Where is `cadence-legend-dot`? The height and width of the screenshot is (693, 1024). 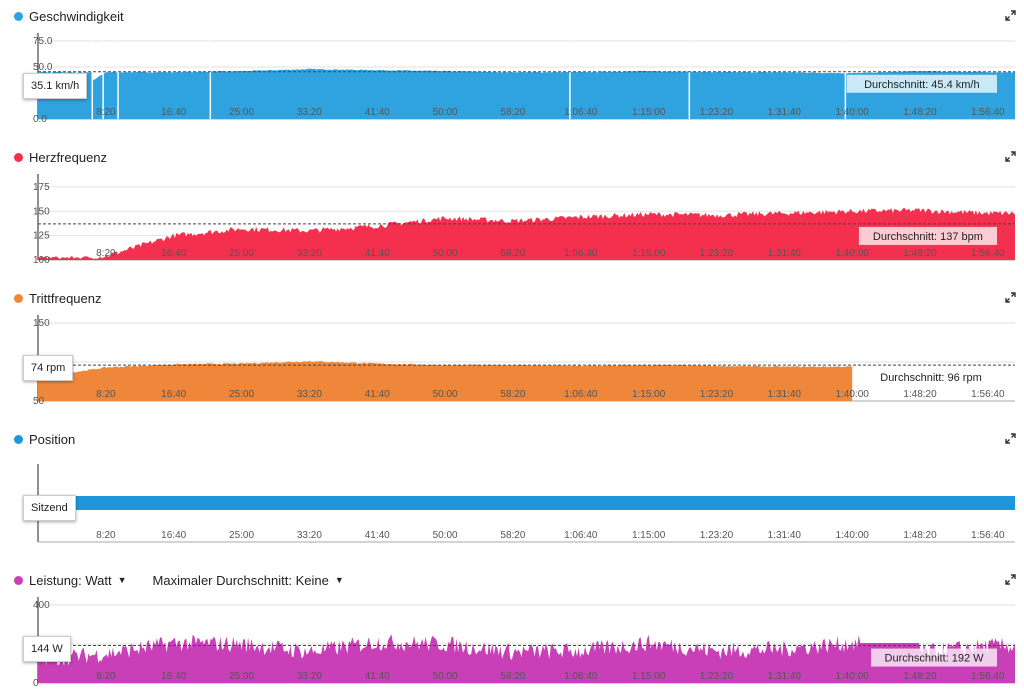
cadence-legend-dot is located at coordinates (18, 298).